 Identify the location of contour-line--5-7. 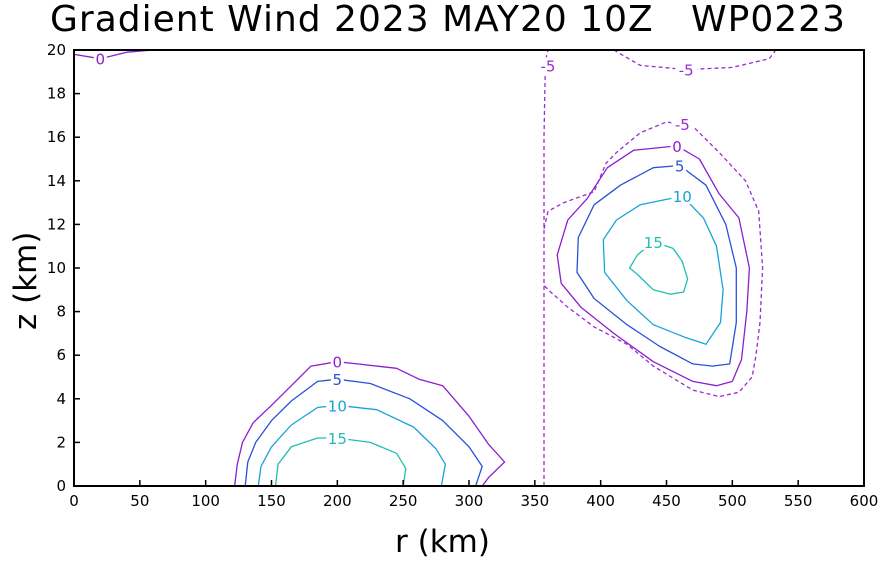
(653, 259).